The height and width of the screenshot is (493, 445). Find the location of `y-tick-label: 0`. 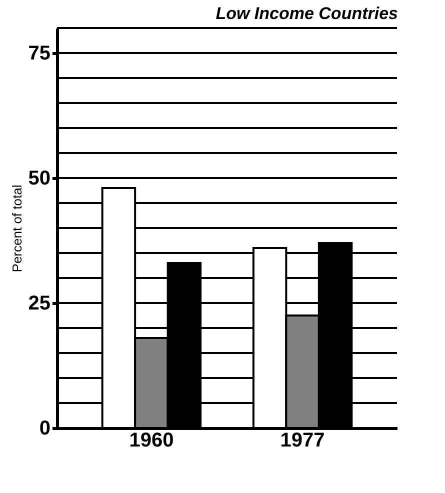

y-tick-label: 0 is located at coordinates (44, 429).